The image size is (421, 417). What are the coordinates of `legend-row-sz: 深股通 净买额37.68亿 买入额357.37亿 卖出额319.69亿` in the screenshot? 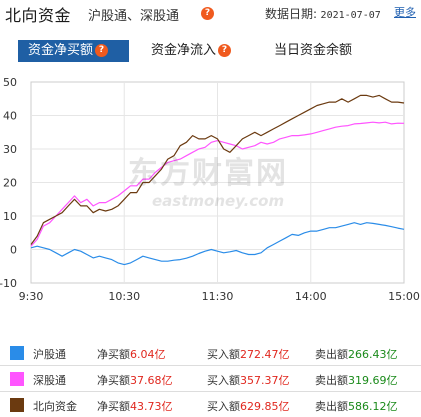 It's located at (210, 379).